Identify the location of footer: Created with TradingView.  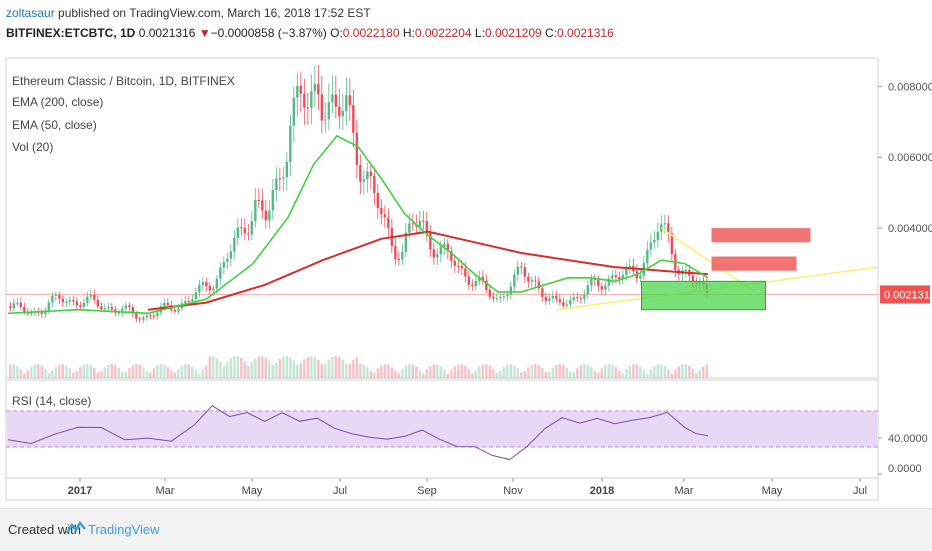
(466, 529).